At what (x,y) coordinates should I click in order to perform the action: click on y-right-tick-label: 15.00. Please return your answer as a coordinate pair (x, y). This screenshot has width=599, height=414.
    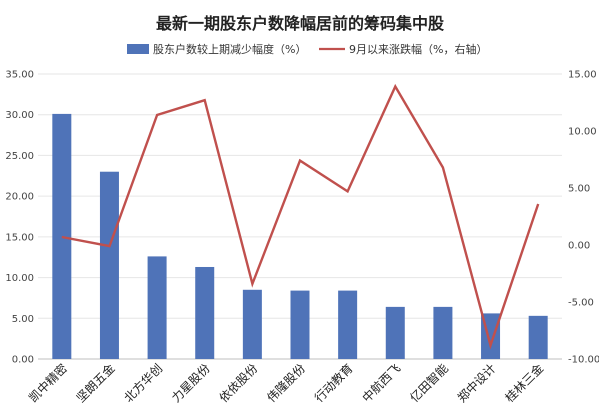
    Looking at the image, I should click on (582, 75).